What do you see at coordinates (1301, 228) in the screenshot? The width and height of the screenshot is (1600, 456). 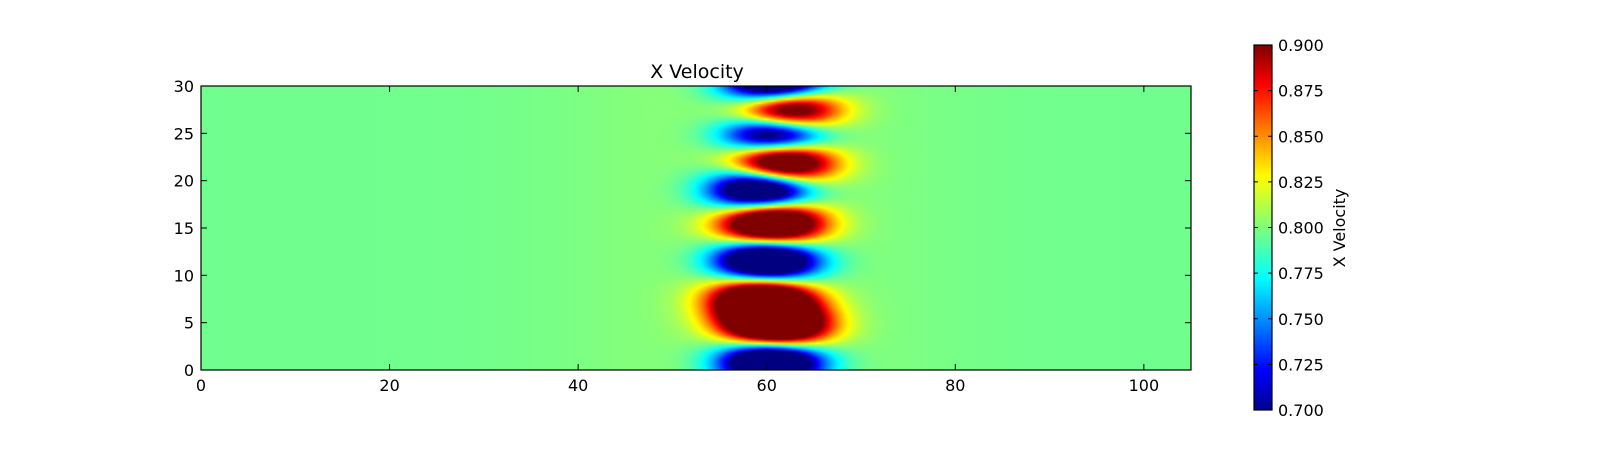 I see `colorbar-tick-label: 0.800` at bounding box center [1301, 228].